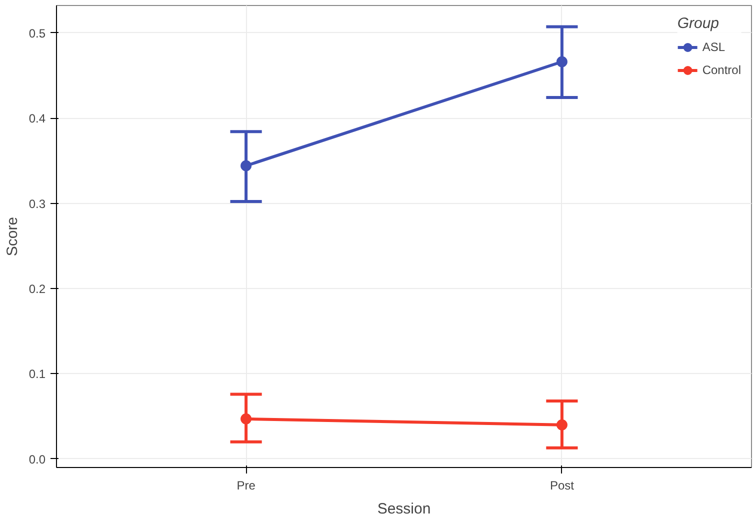  What do you see at coordinates (713, 47) in the screenshot?
I see `legend-label: ASL` at bounding box center [713, 47].